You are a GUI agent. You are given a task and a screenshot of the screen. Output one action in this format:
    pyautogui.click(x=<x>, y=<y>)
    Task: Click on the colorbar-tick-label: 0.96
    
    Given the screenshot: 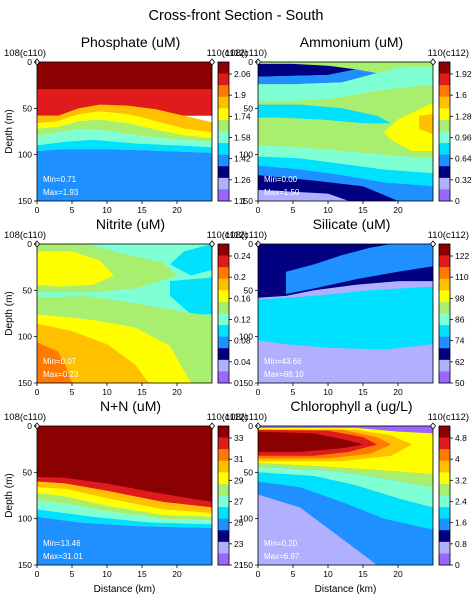 What is the action you would take?
    pyautogui.click(x=463, y=138)
    